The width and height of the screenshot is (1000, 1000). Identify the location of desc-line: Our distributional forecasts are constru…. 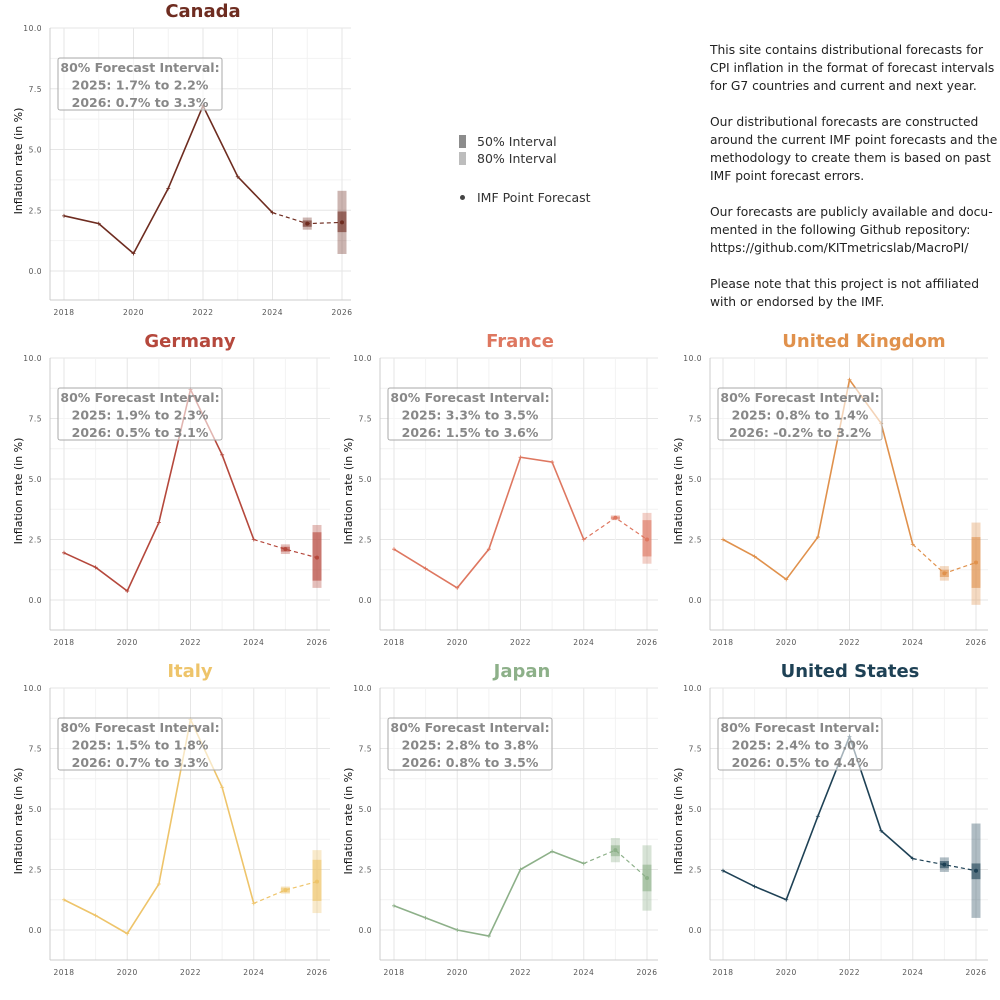
(844, 122).